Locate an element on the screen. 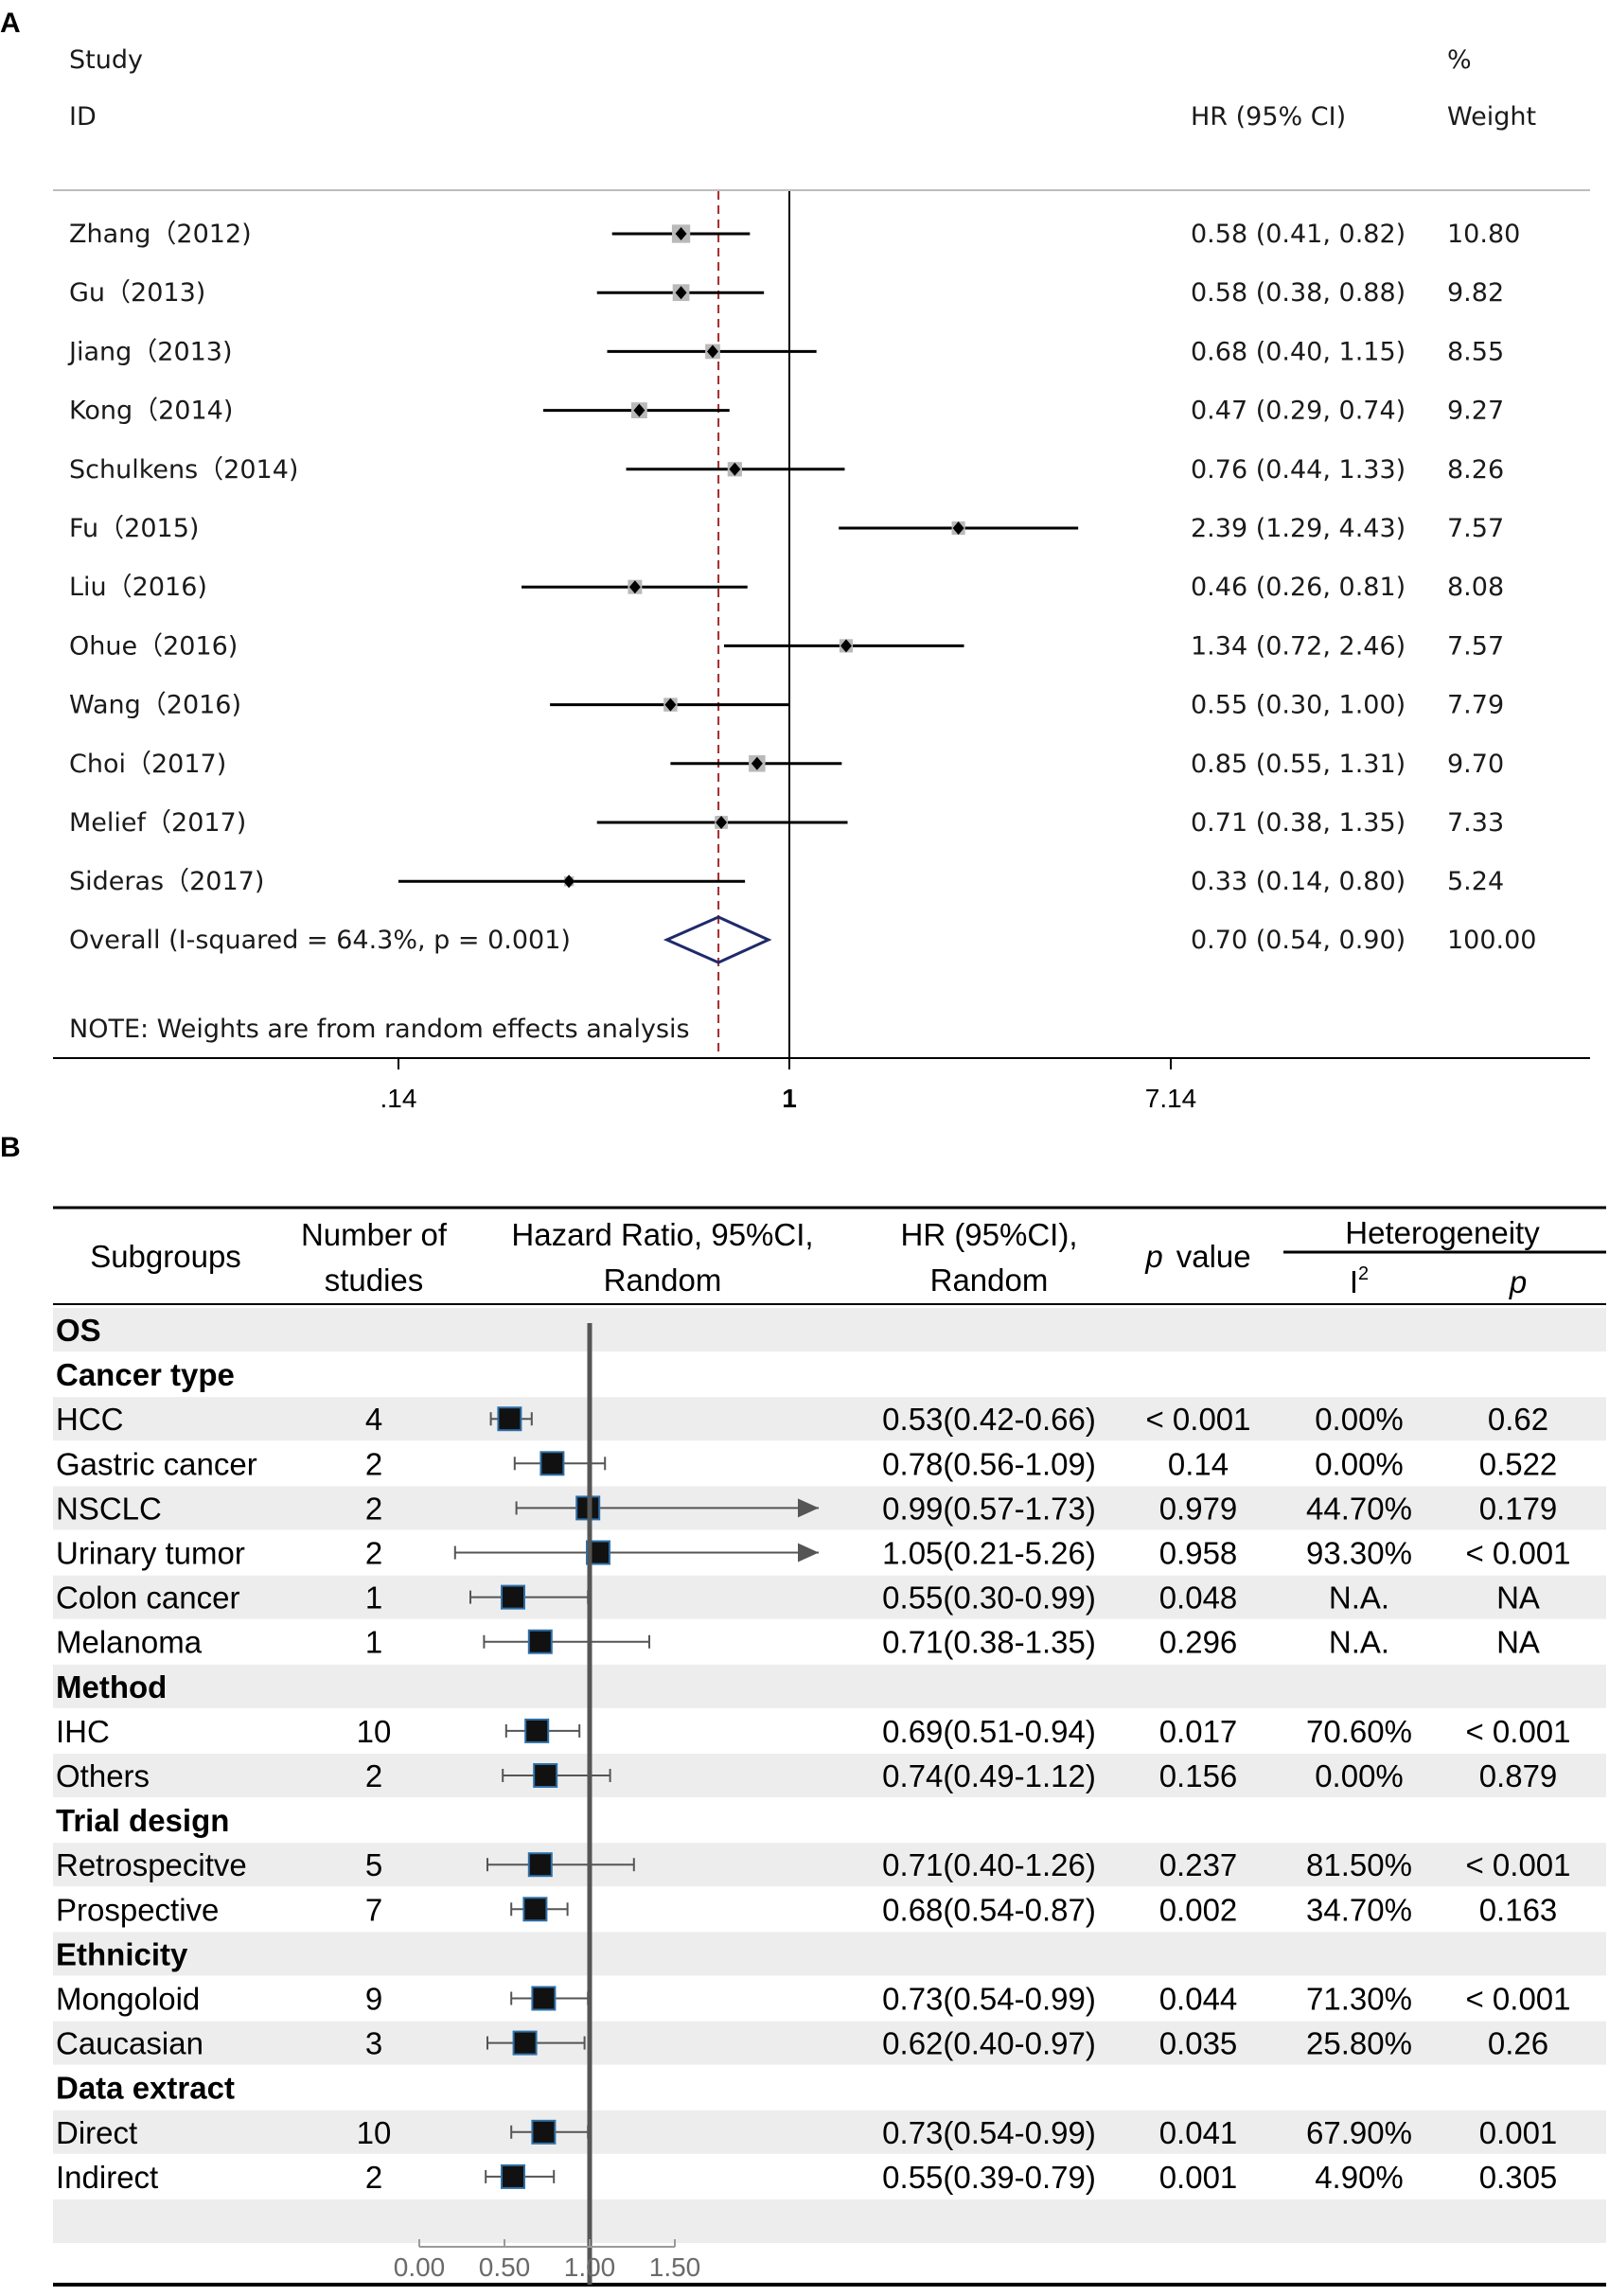  subgroup-label: IHC is located at coordinates (83, 1731).